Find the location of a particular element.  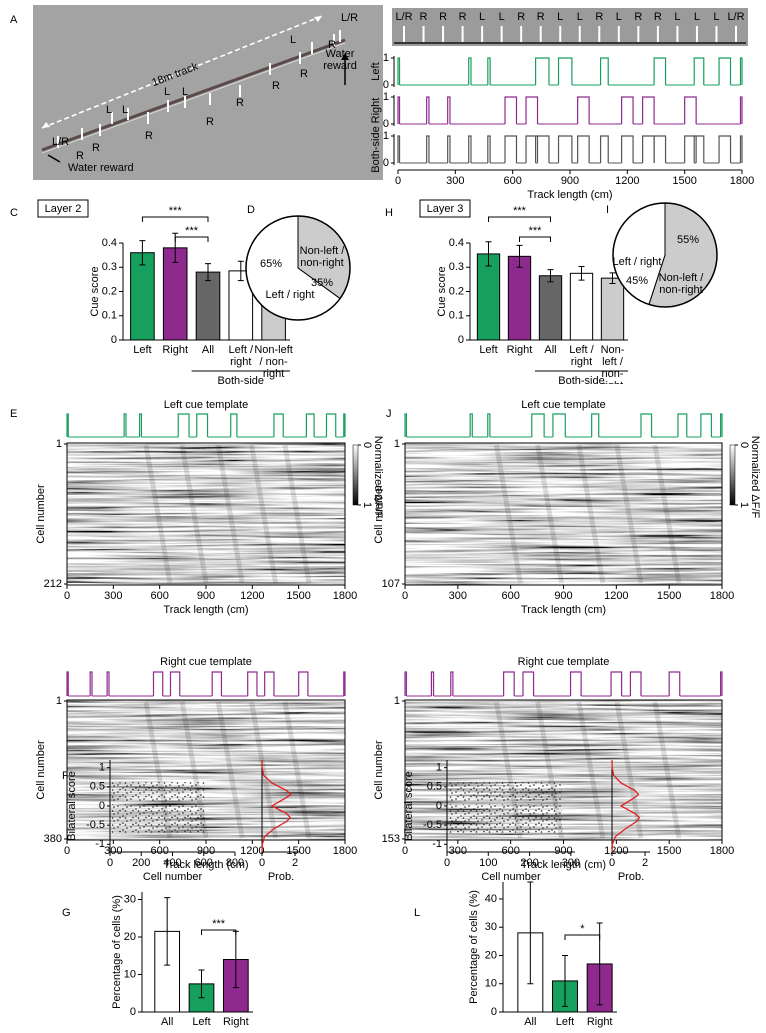

value-label: 35% is located at coordinates (322, 283).